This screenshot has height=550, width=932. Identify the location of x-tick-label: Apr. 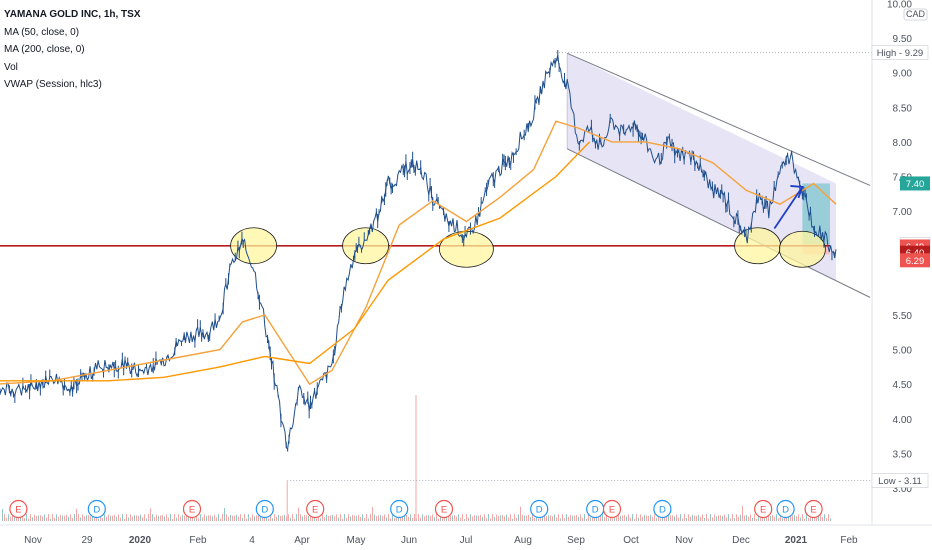
(302, 540).